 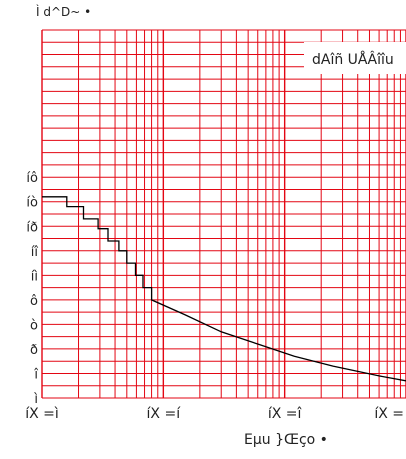 I want to click on y-axis-label: Ì d^D~ •, so click(x=63, y=11).